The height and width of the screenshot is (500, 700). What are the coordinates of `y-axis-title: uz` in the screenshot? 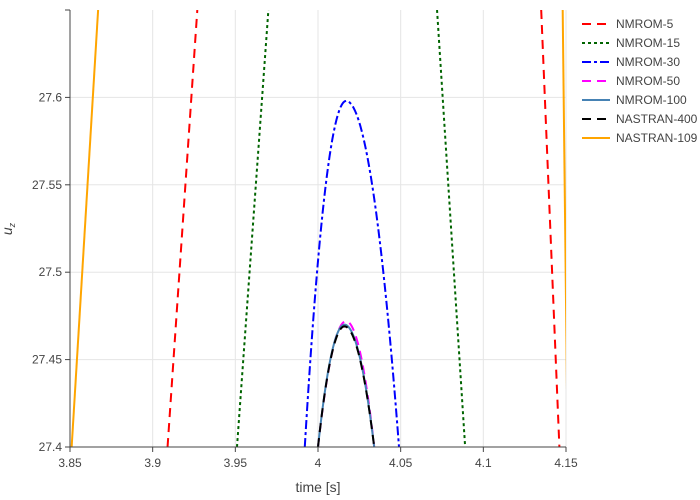 It's located at (8, 228).